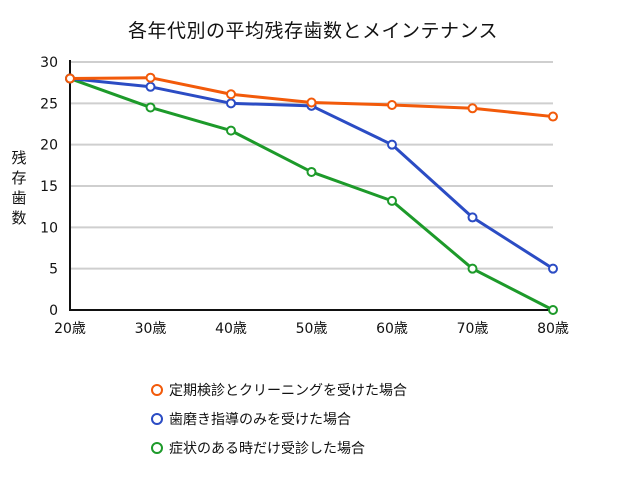 Image resolution: width=626 pixels, height=500 pixels. I want to click on legend-item: 症状のある時だけ受診した場合, so click(279, 447).